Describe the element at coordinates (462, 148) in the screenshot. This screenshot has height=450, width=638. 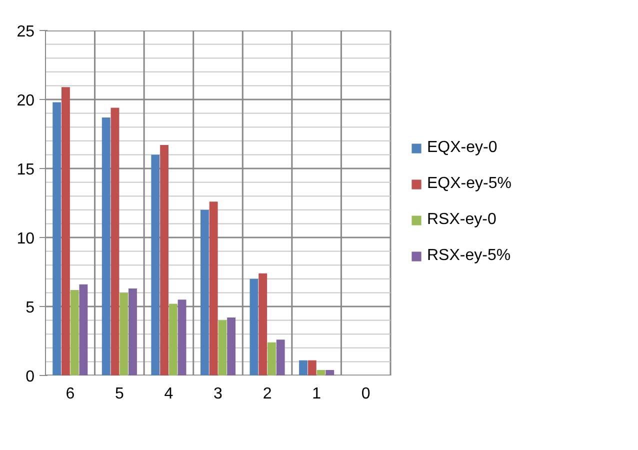
I see `legend-label: EQX-ey-0` at that location.